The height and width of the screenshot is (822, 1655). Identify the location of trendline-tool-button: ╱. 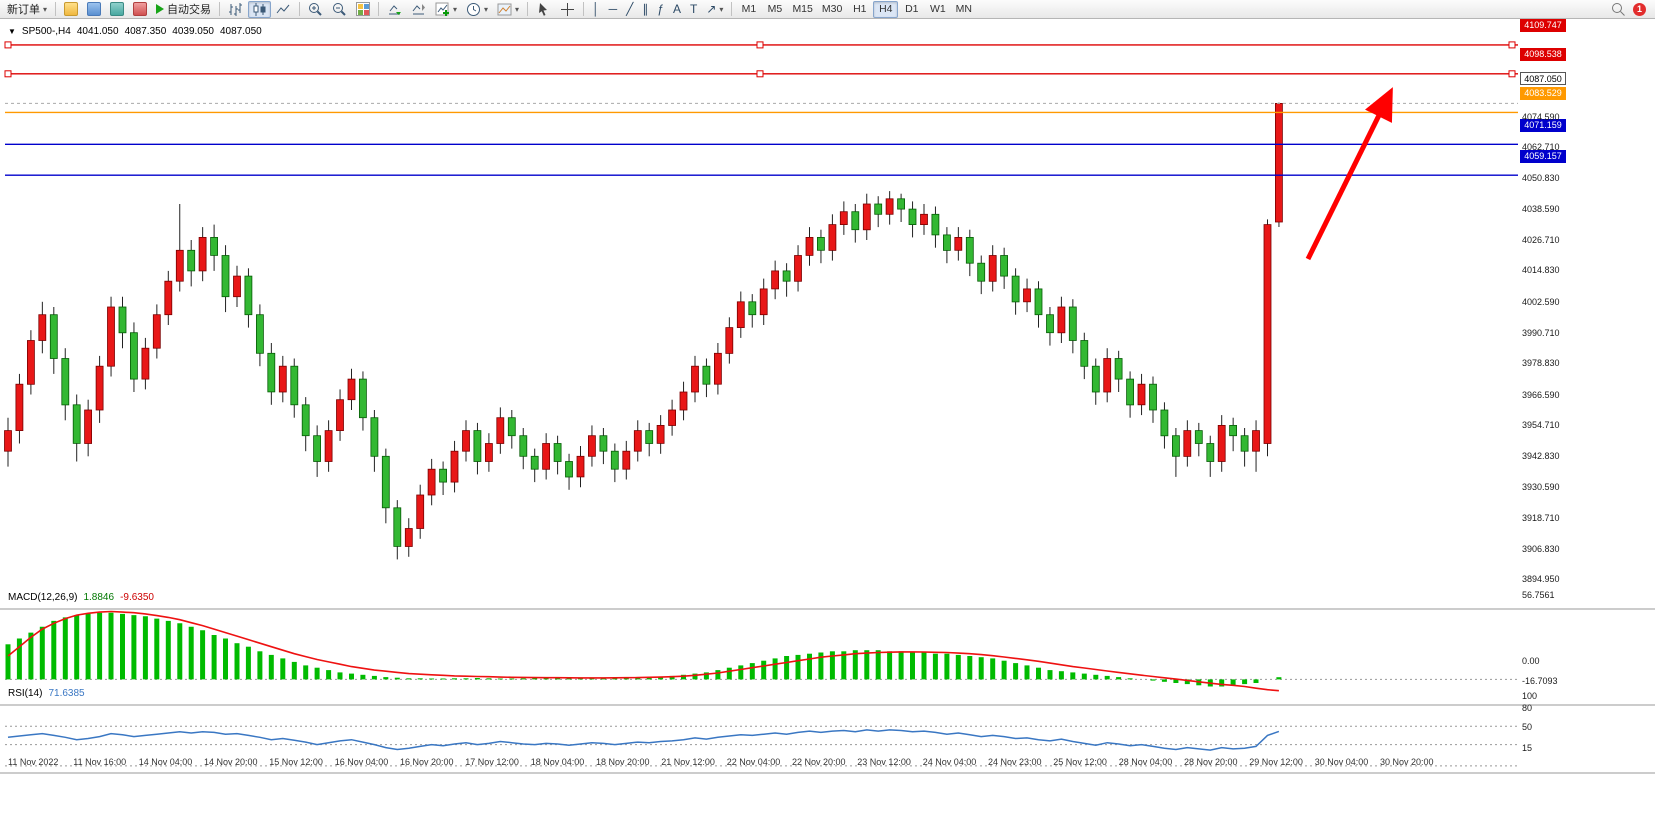
(629, 9).